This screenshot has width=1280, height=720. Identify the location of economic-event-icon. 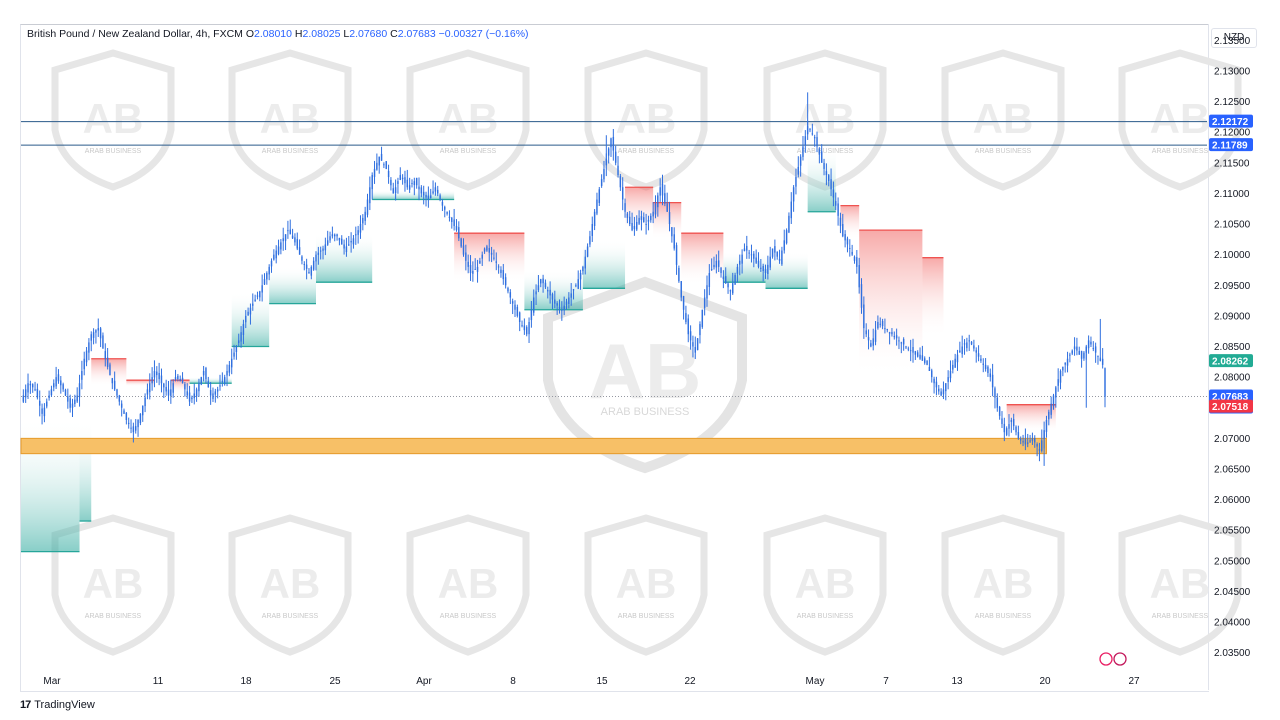
(1106, 659).